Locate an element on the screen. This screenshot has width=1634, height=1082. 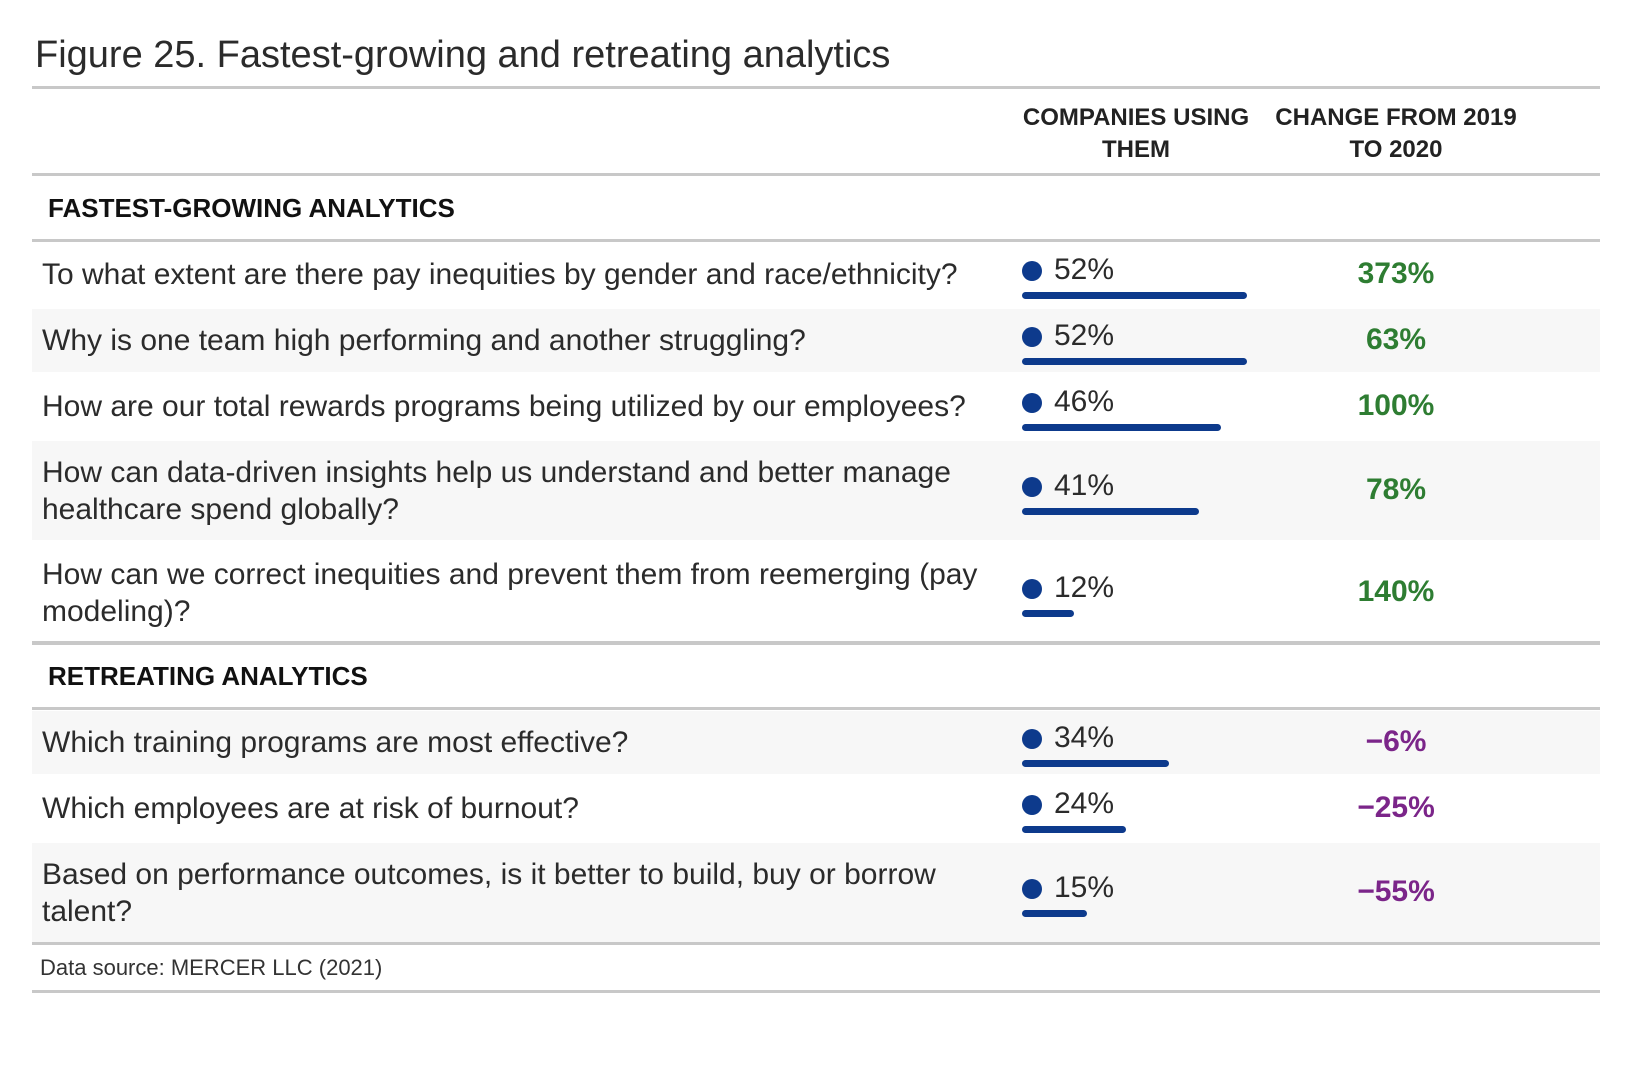
change-value: −6% is located at coordinates (1396, 741).